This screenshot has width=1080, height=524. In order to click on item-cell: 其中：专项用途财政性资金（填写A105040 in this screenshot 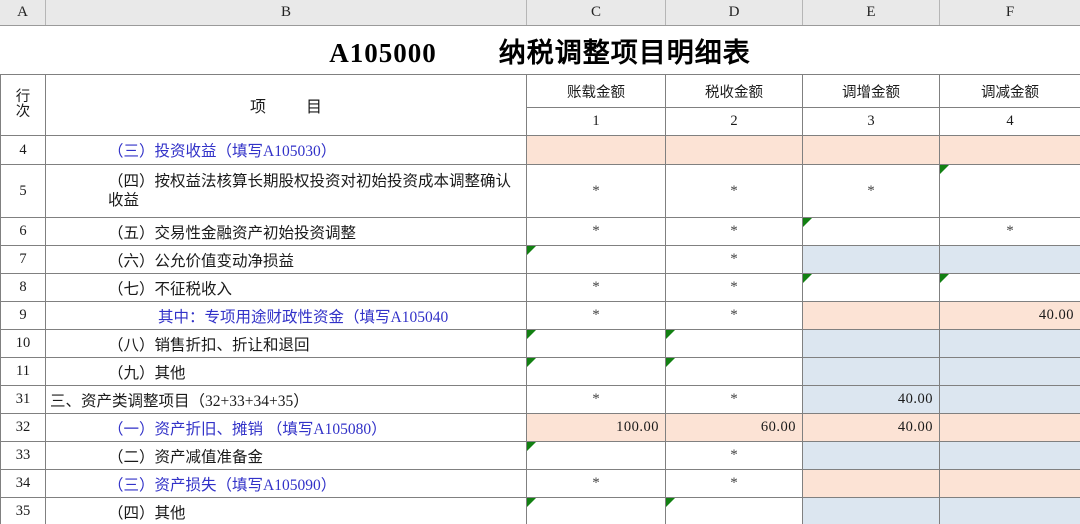, I will do `click(286, 316)`.